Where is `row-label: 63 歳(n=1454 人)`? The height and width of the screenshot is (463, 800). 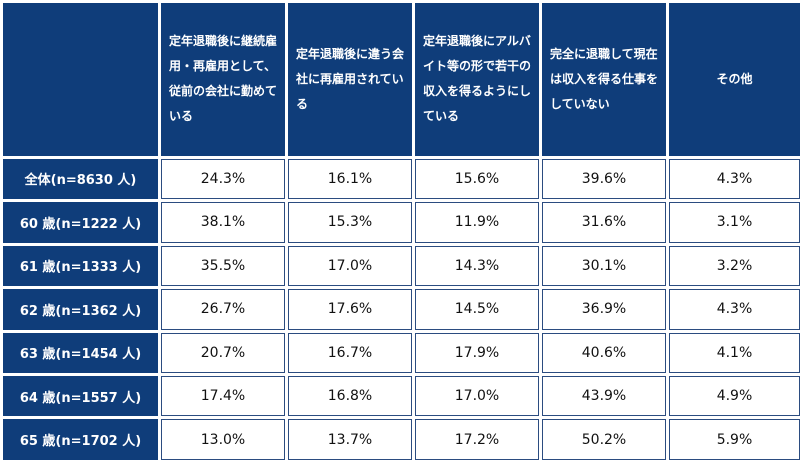 row-label: 63 歳(n=1454 人) is located at coordinates (80, 353).